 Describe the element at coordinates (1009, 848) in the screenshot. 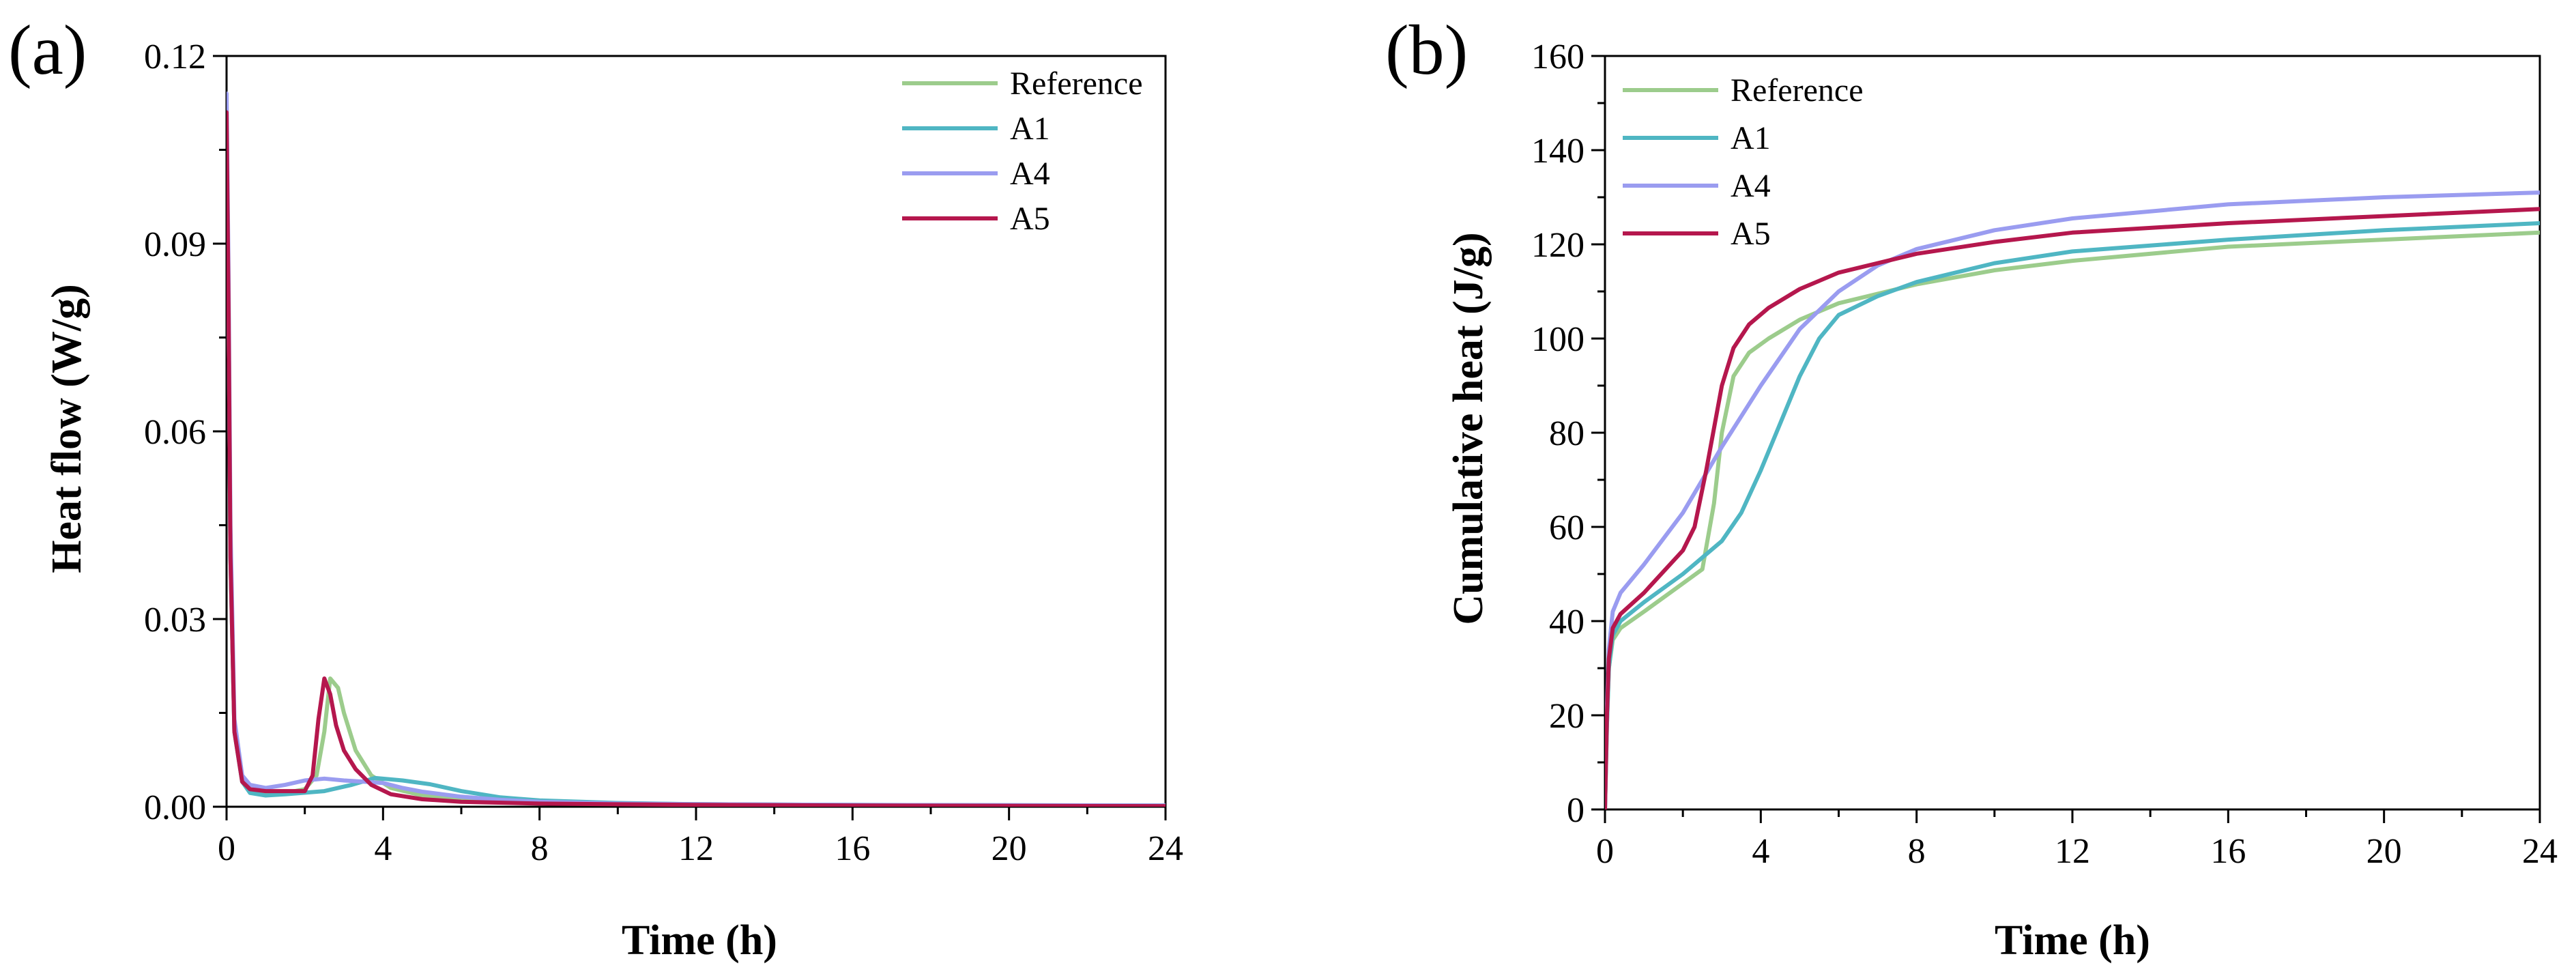

I see `x-tick-label-a: 20` at that location.